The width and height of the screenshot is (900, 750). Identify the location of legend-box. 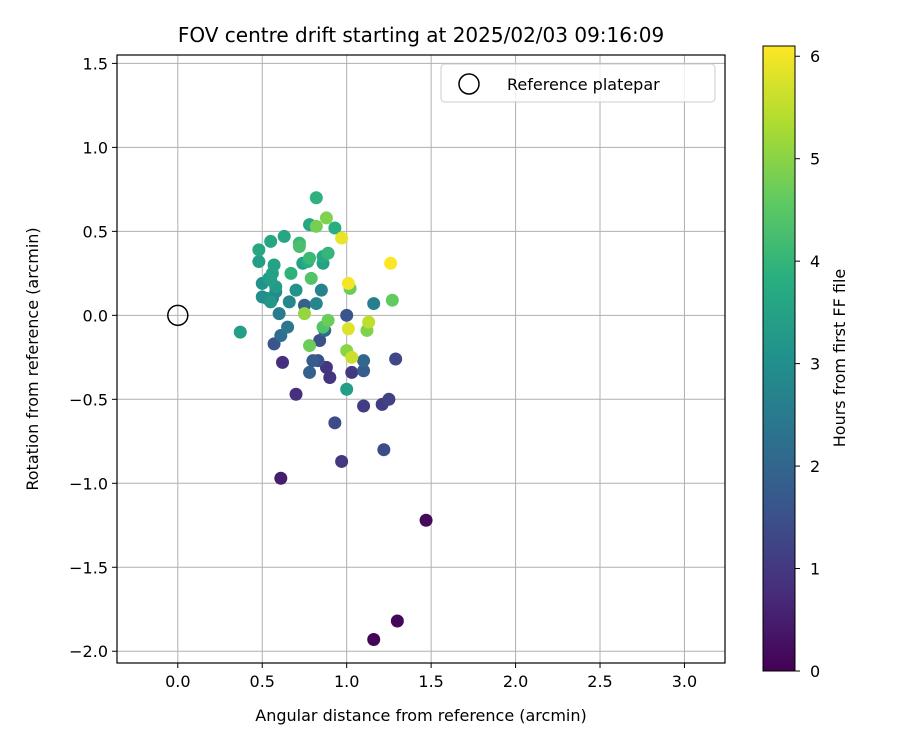
(578, 83).